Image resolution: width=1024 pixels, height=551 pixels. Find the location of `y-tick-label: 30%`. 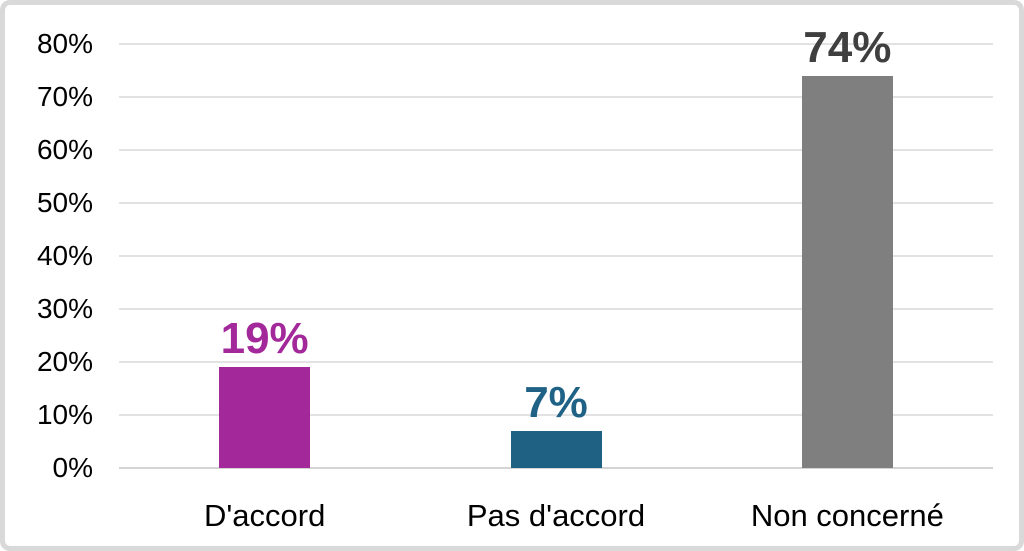

y-tick-label: 30% is located at coordinates (64, 308).